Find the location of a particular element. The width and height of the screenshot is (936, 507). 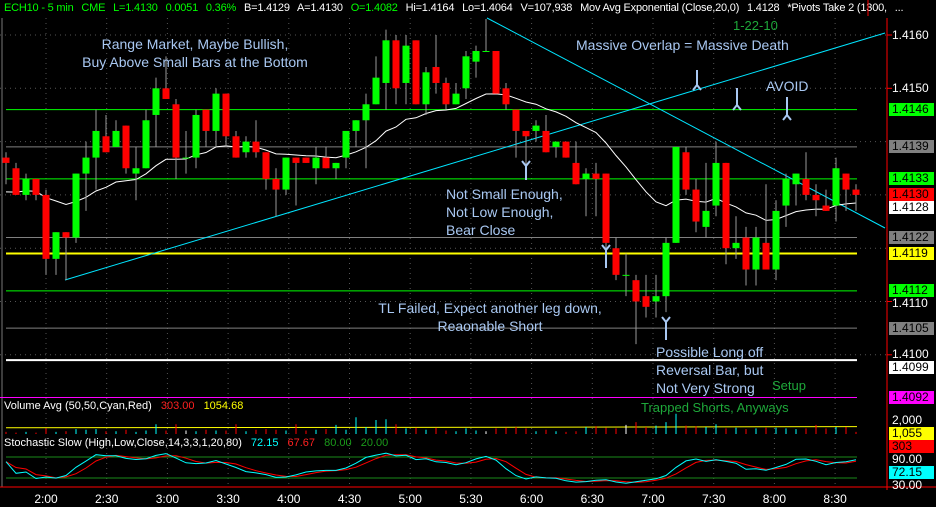

volume-study-name: Volume Avg (50,50,Cyan,Red) is located at coordinates (78, 406).